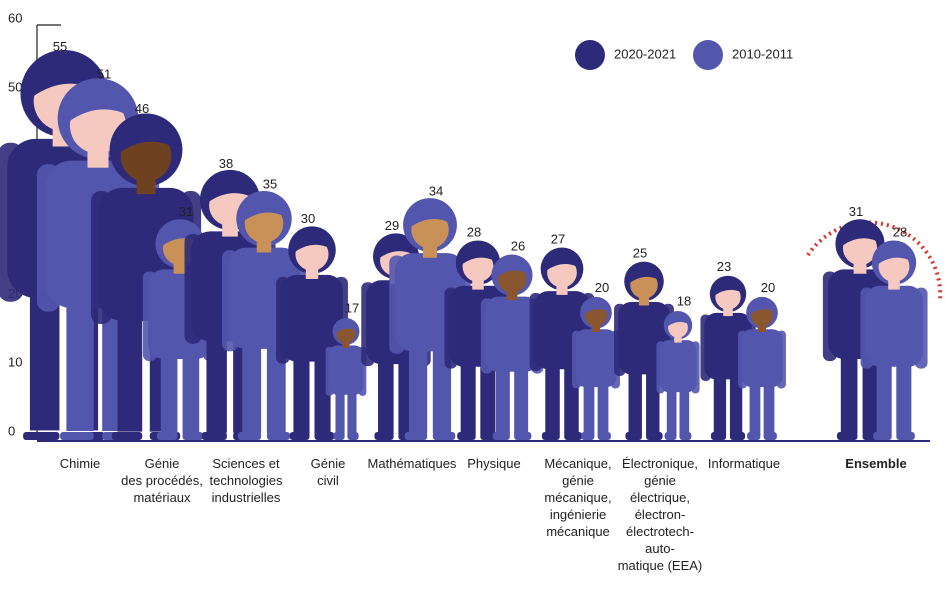 The height and width of the screenshot is (601, 948). I want to click on x-tick-label: Physique, so click(493, 463).